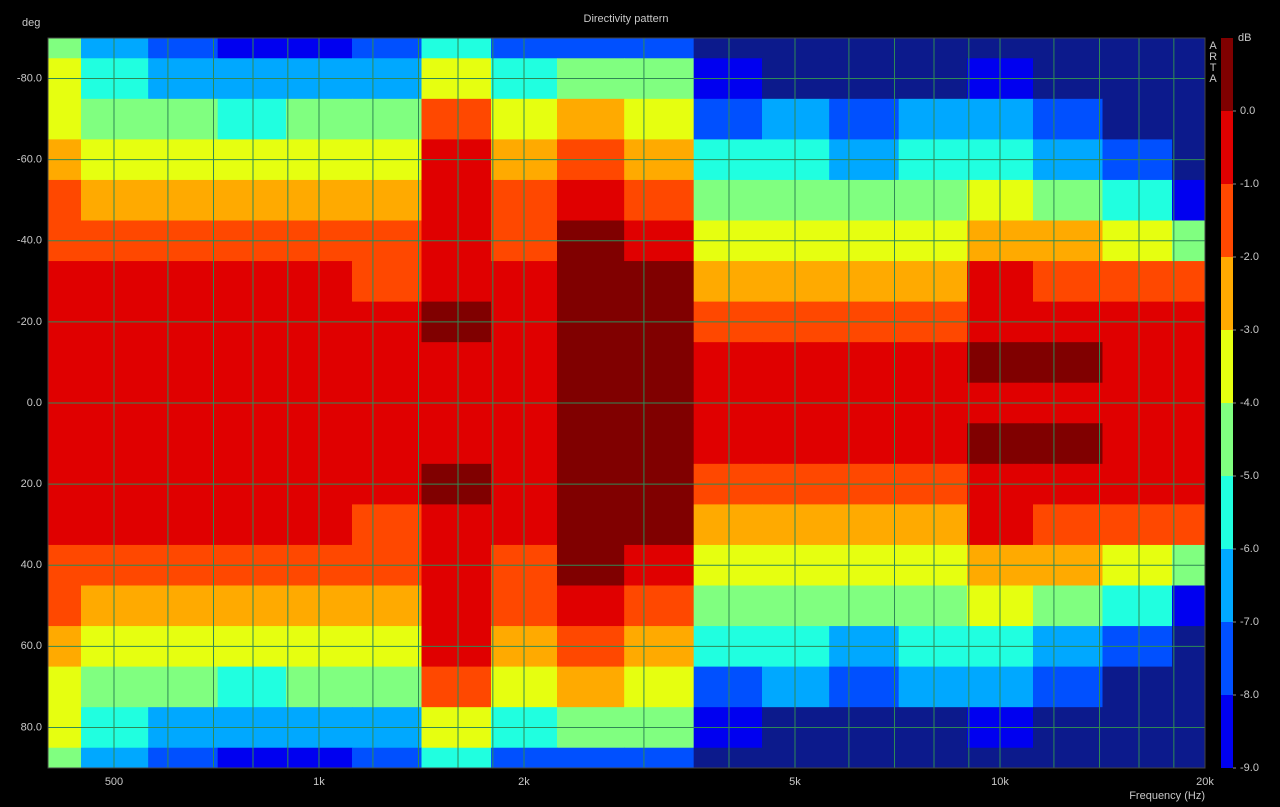  I want to click on watermark: ARTA, so click(1213, 62).